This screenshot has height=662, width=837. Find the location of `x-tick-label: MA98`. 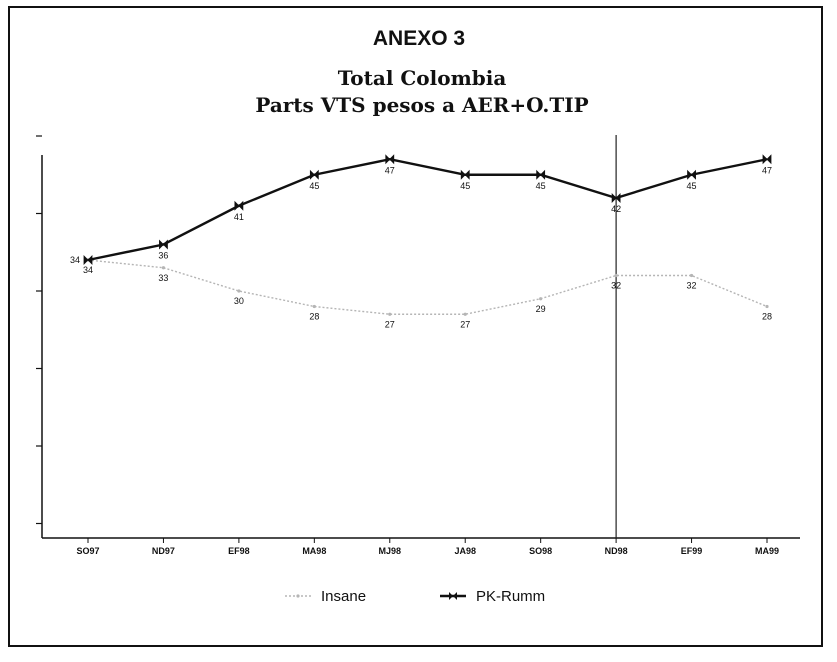

x-tick-label: MA98 is located at coordinates (314, 551).